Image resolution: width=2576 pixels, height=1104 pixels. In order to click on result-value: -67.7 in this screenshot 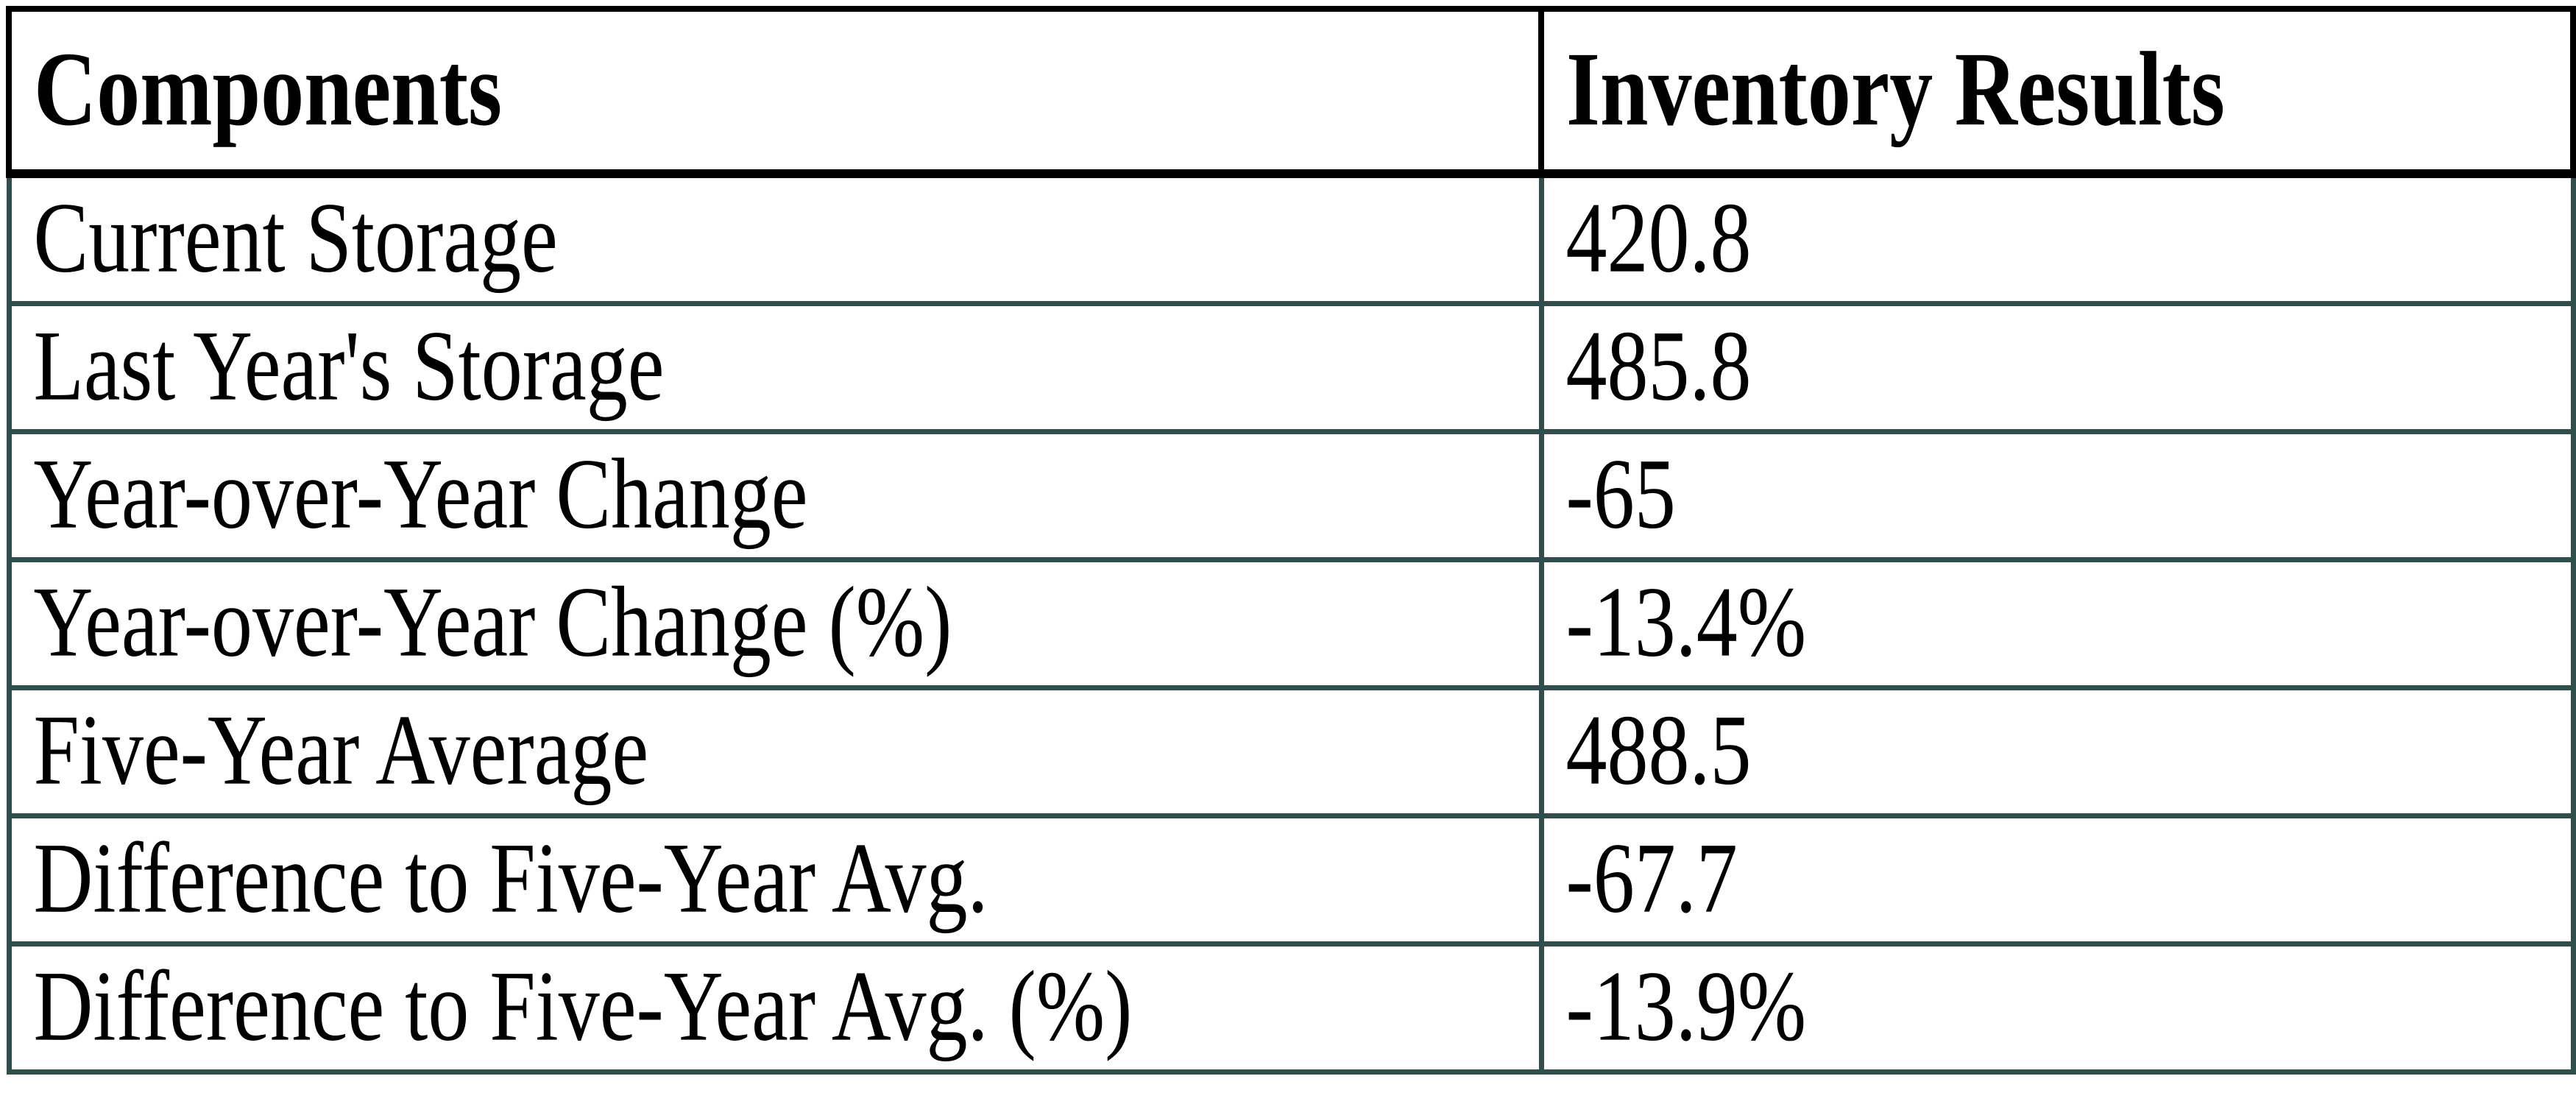, I will do `click(1651, 879)`.